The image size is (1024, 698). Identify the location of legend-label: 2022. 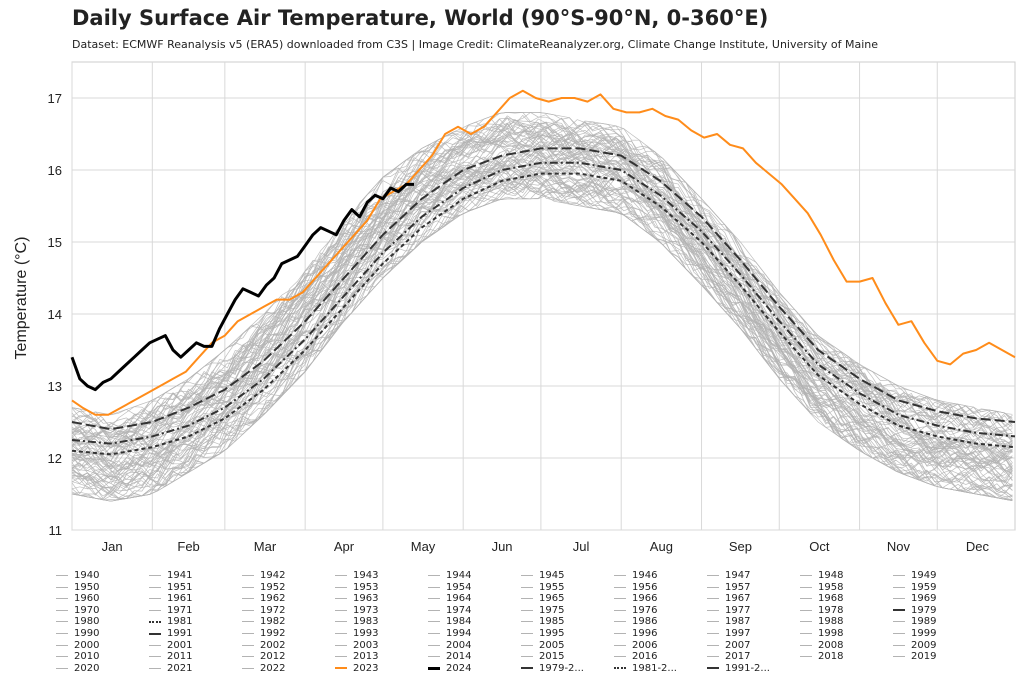
(273, 668).